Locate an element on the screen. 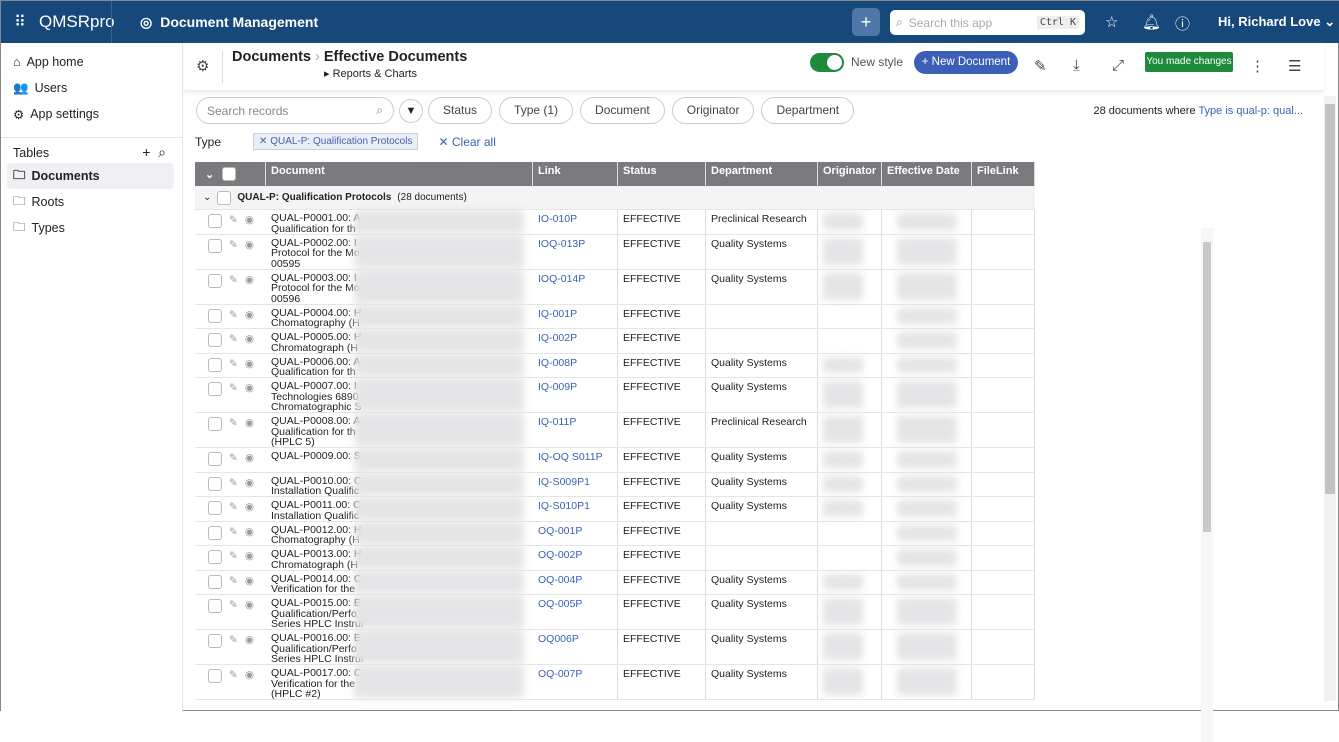  table-scrollbar is located at coordinates (1207, 485).